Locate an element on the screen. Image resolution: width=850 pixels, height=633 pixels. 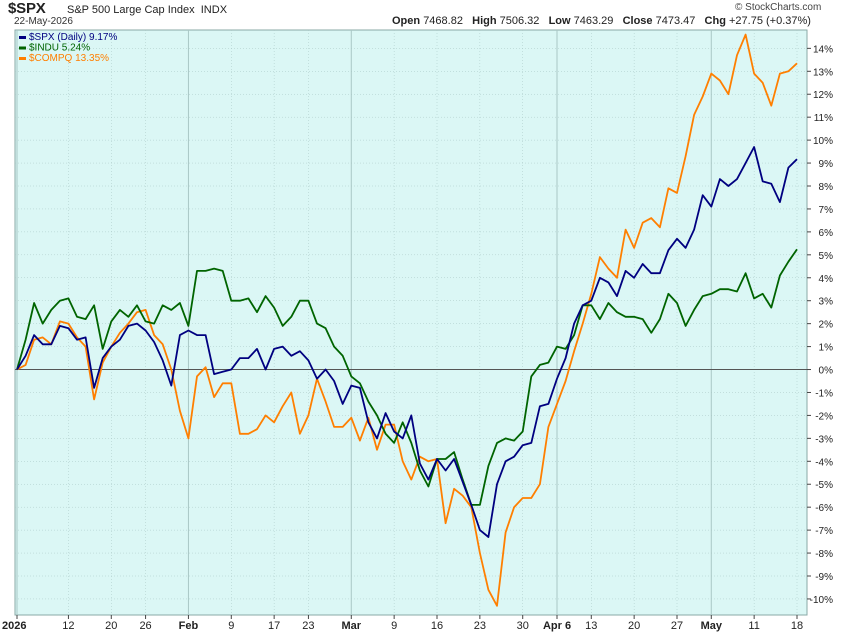
y-tick-label: 14% is located at coordinates (823, 49).